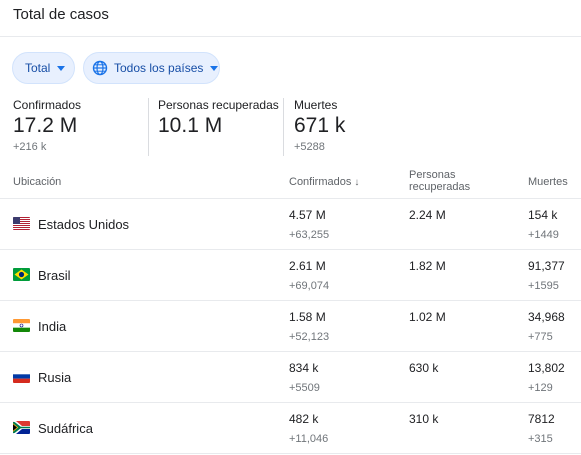 The image size is (581, 455). I want to click on confirmed-value: 2.61 M, so click(307, 266).